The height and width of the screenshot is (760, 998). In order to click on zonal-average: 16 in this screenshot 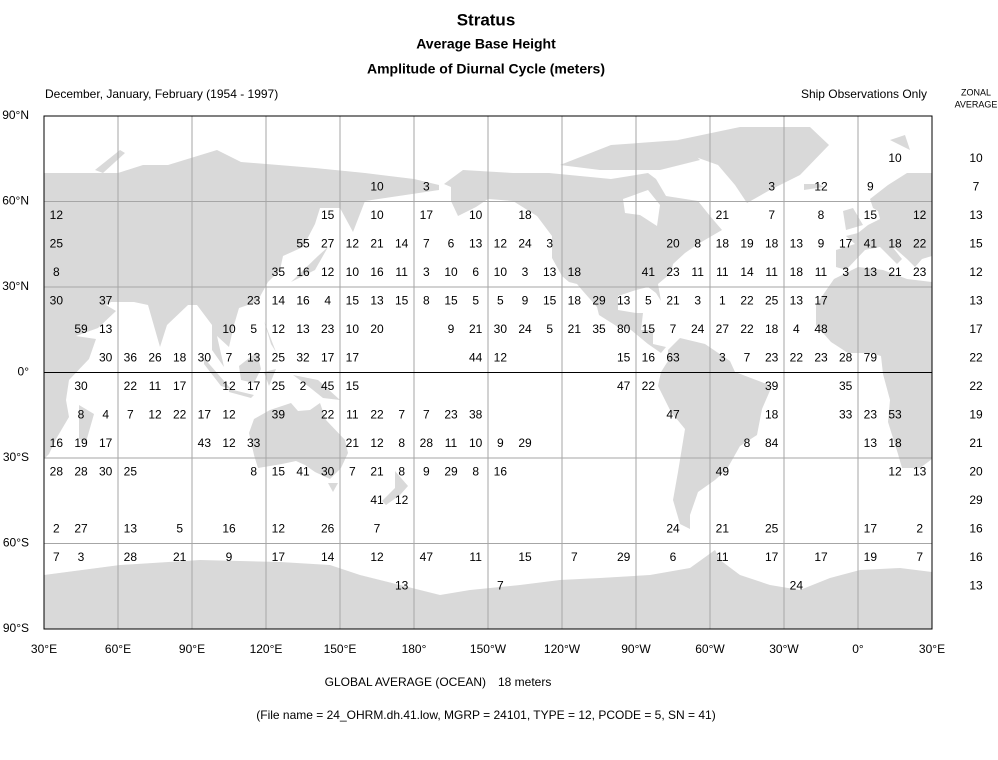, I will do `click(976, 557)`.